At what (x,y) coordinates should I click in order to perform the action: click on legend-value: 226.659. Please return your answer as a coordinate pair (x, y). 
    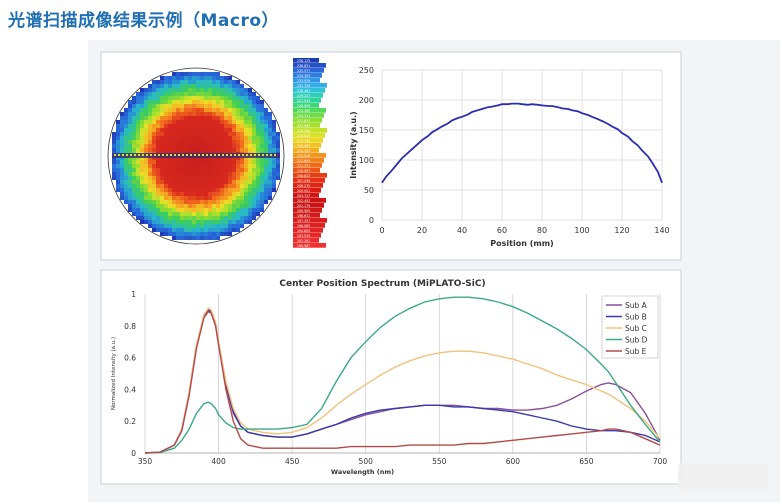
    Looking at the image, I should click on (303, 106).